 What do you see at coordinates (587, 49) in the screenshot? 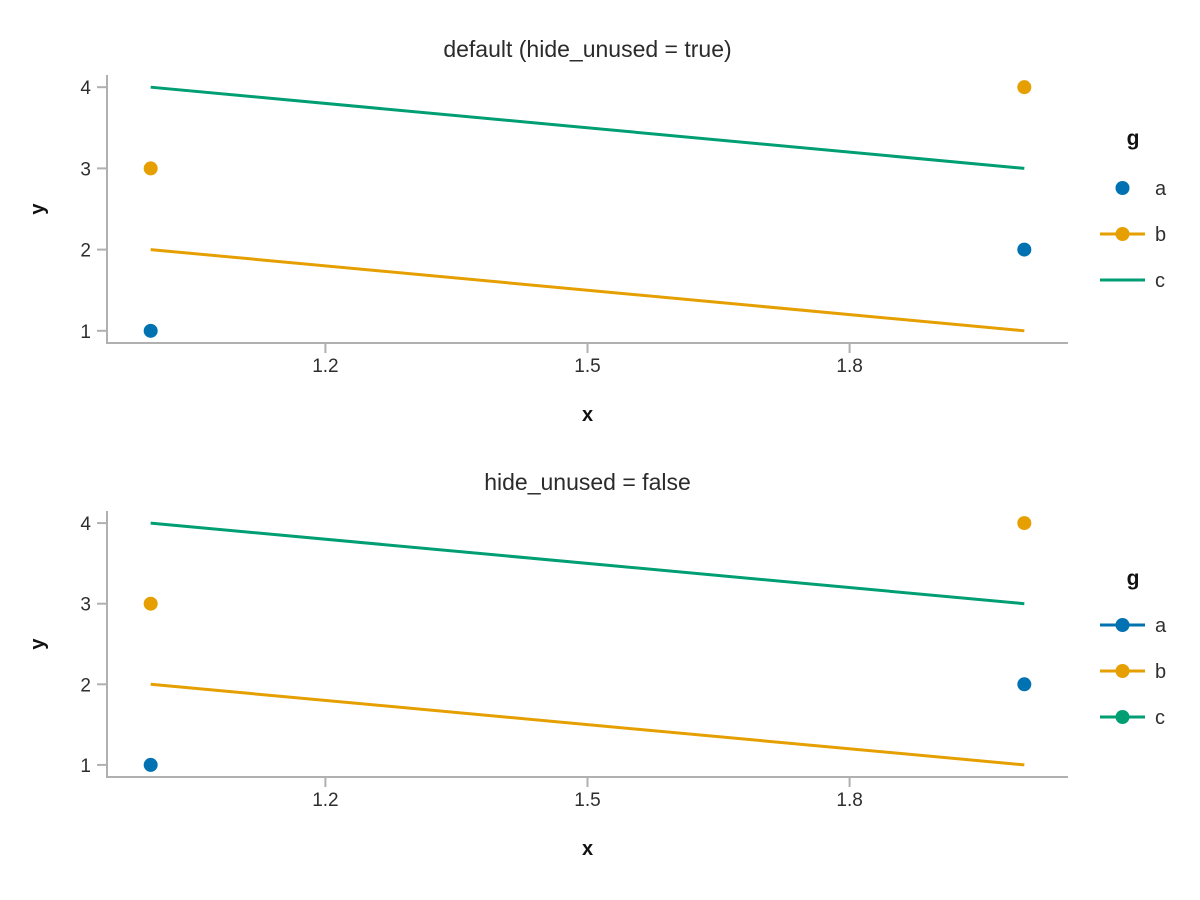
I see `chart-title: default (hide_unused = true)` at bounding box center [587, 49].